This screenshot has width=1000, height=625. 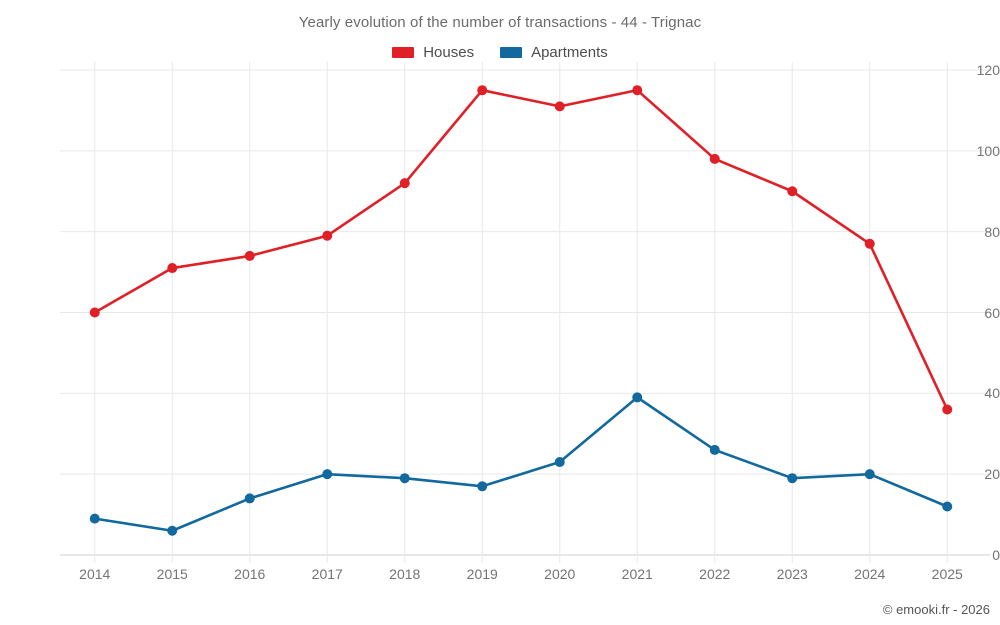 What do you see at coordinates (95, 574) in the screenshot?
I see `x-axis-tick-label: 2014` at bounding box center [95, 574].